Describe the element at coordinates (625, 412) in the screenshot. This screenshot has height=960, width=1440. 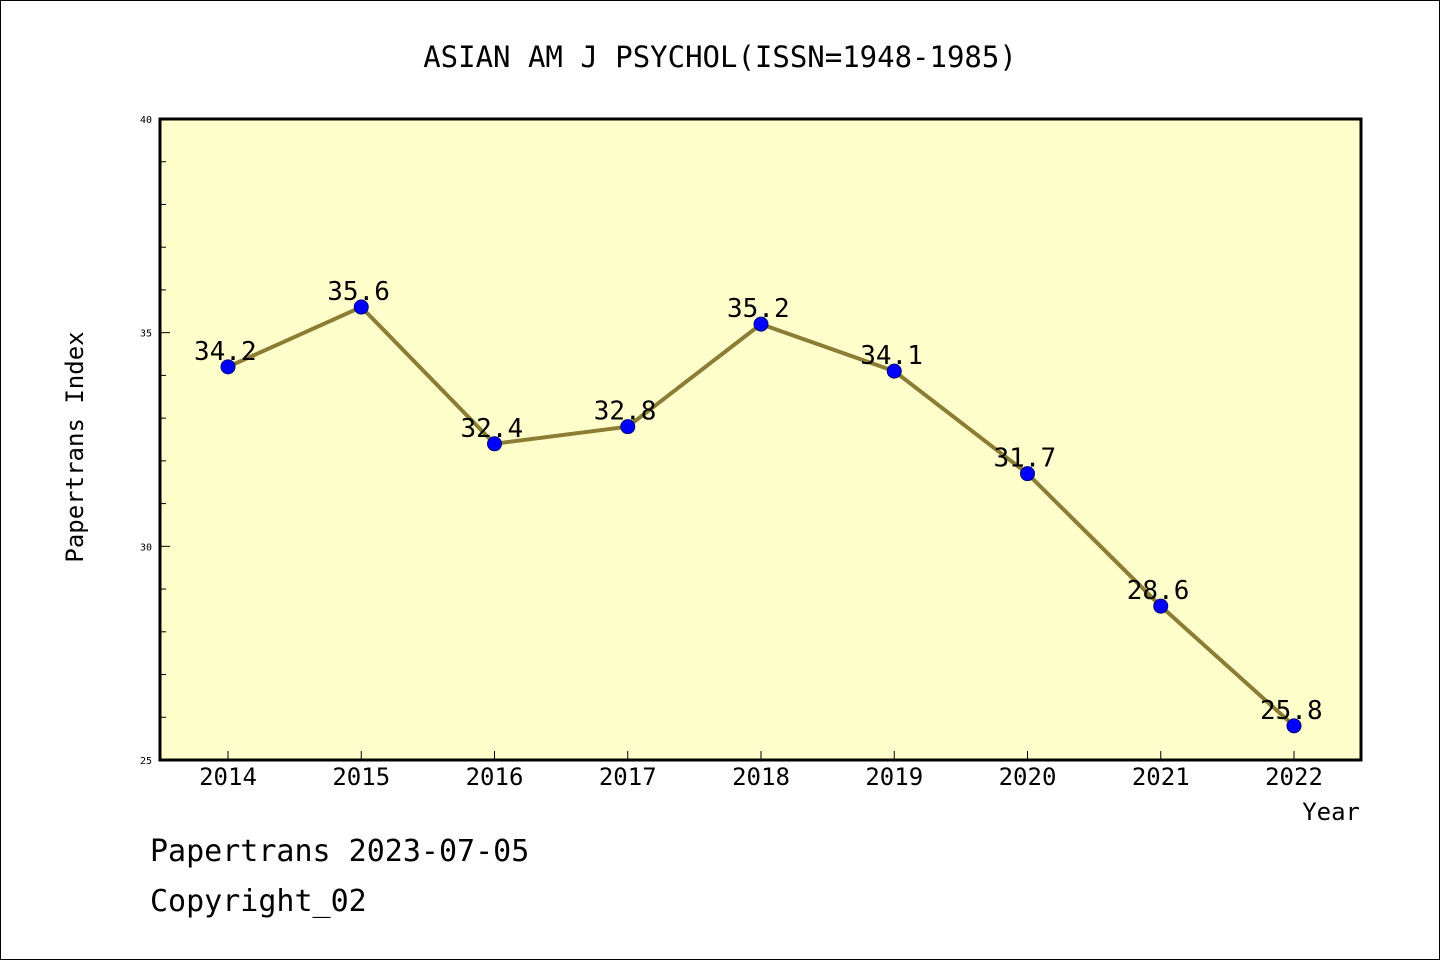
I see `data-label: 32.8` at that location.